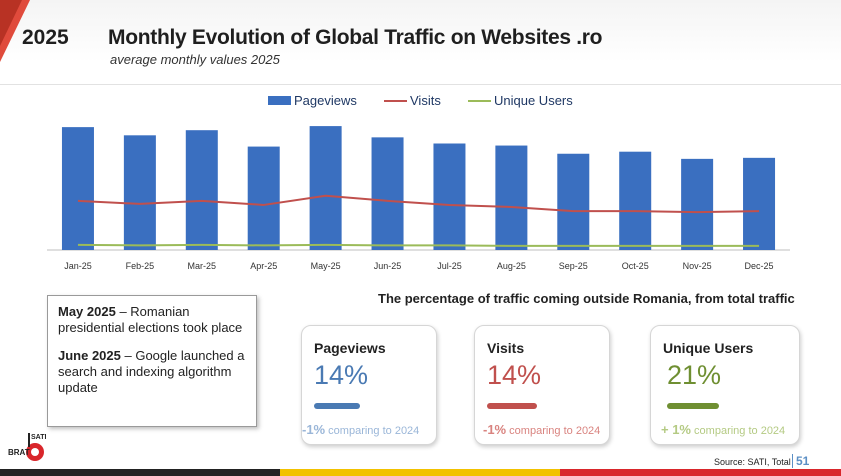 The width and height of the screenshot is (841, 476). What do you see at coordinates (418, 245) in the screenshot?
I see `line-unique-users` at bounding box center [418, 245].